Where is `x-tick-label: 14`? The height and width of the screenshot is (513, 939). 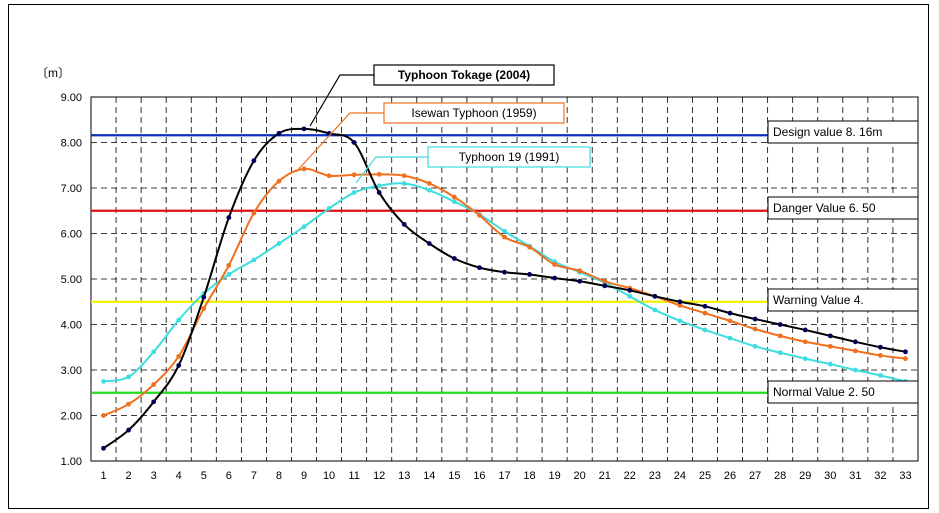
x-tick-label: 14 is located at coordinates (429, 476).